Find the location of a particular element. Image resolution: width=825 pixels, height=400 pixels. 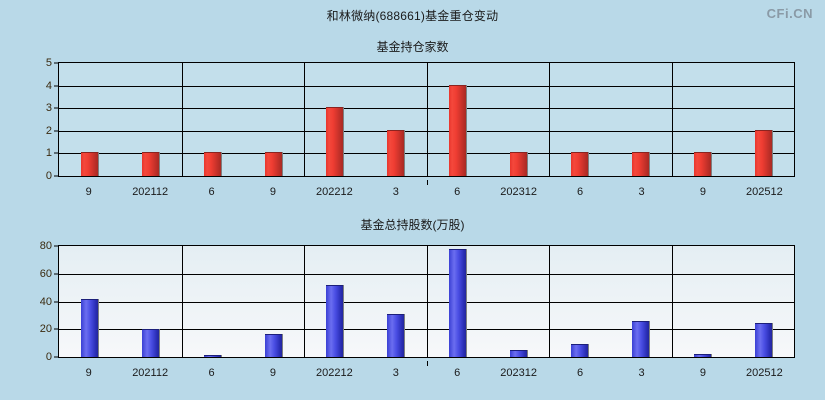

y-axis-tick-label: 60 is located at coordinates (45, 273).